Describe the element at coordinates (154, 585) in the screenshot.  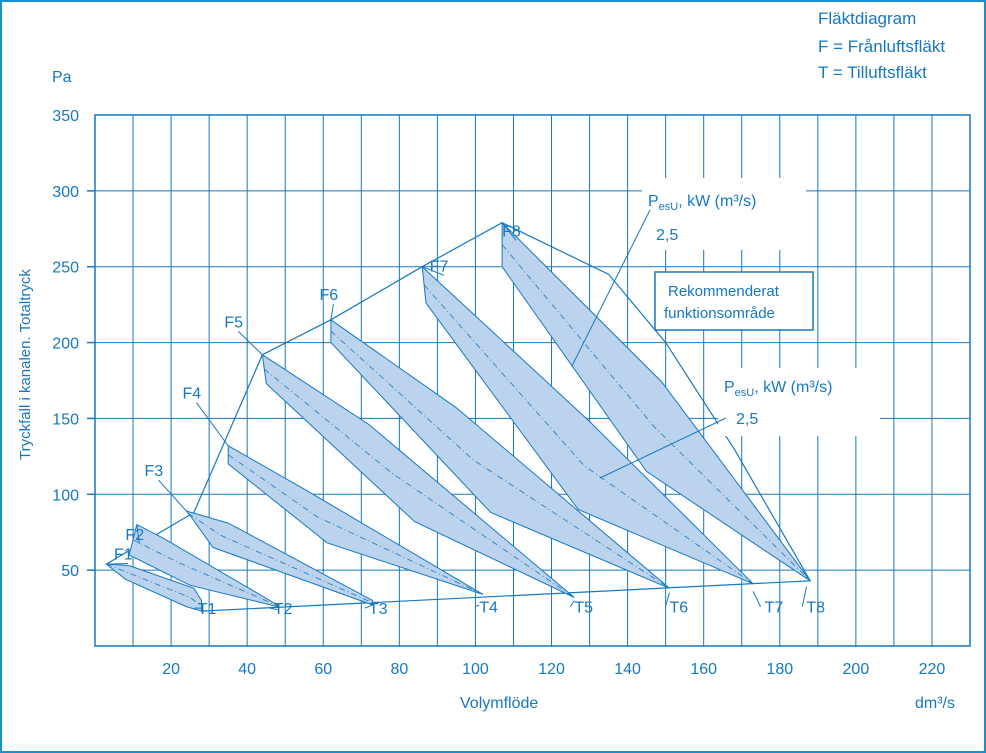
I see `fan-centerline-f1` at that location.